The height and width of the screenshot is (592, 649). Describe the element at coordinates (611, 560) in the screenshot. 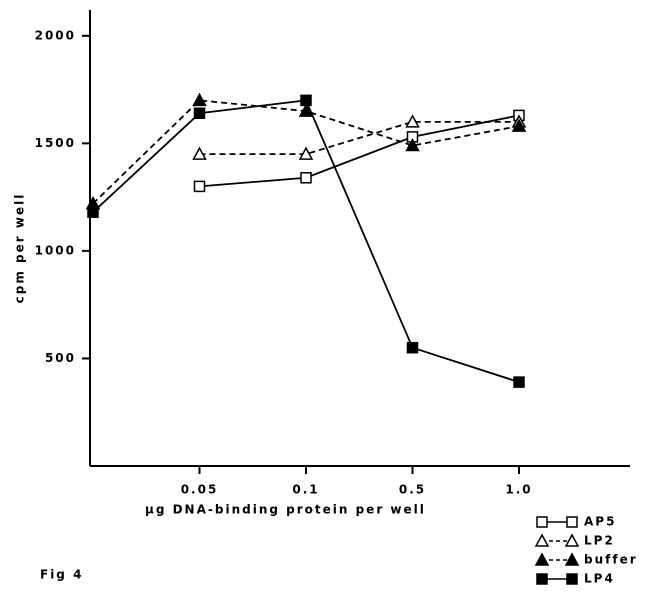

I see `legend-label: buffer` at that location.